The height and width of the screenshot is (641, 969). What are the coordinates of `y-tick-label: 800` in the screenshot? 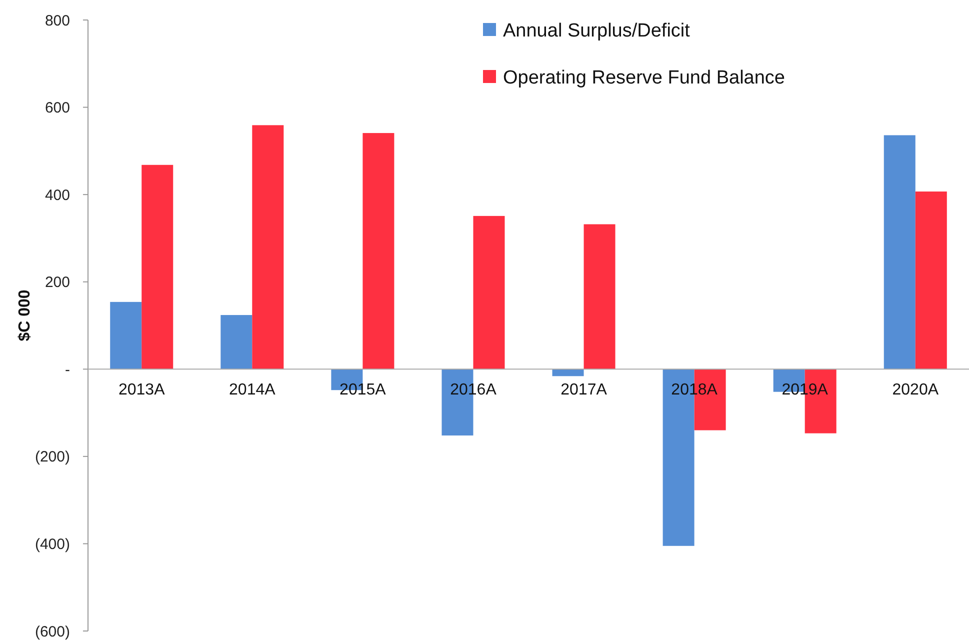 It's located at (57, 21).